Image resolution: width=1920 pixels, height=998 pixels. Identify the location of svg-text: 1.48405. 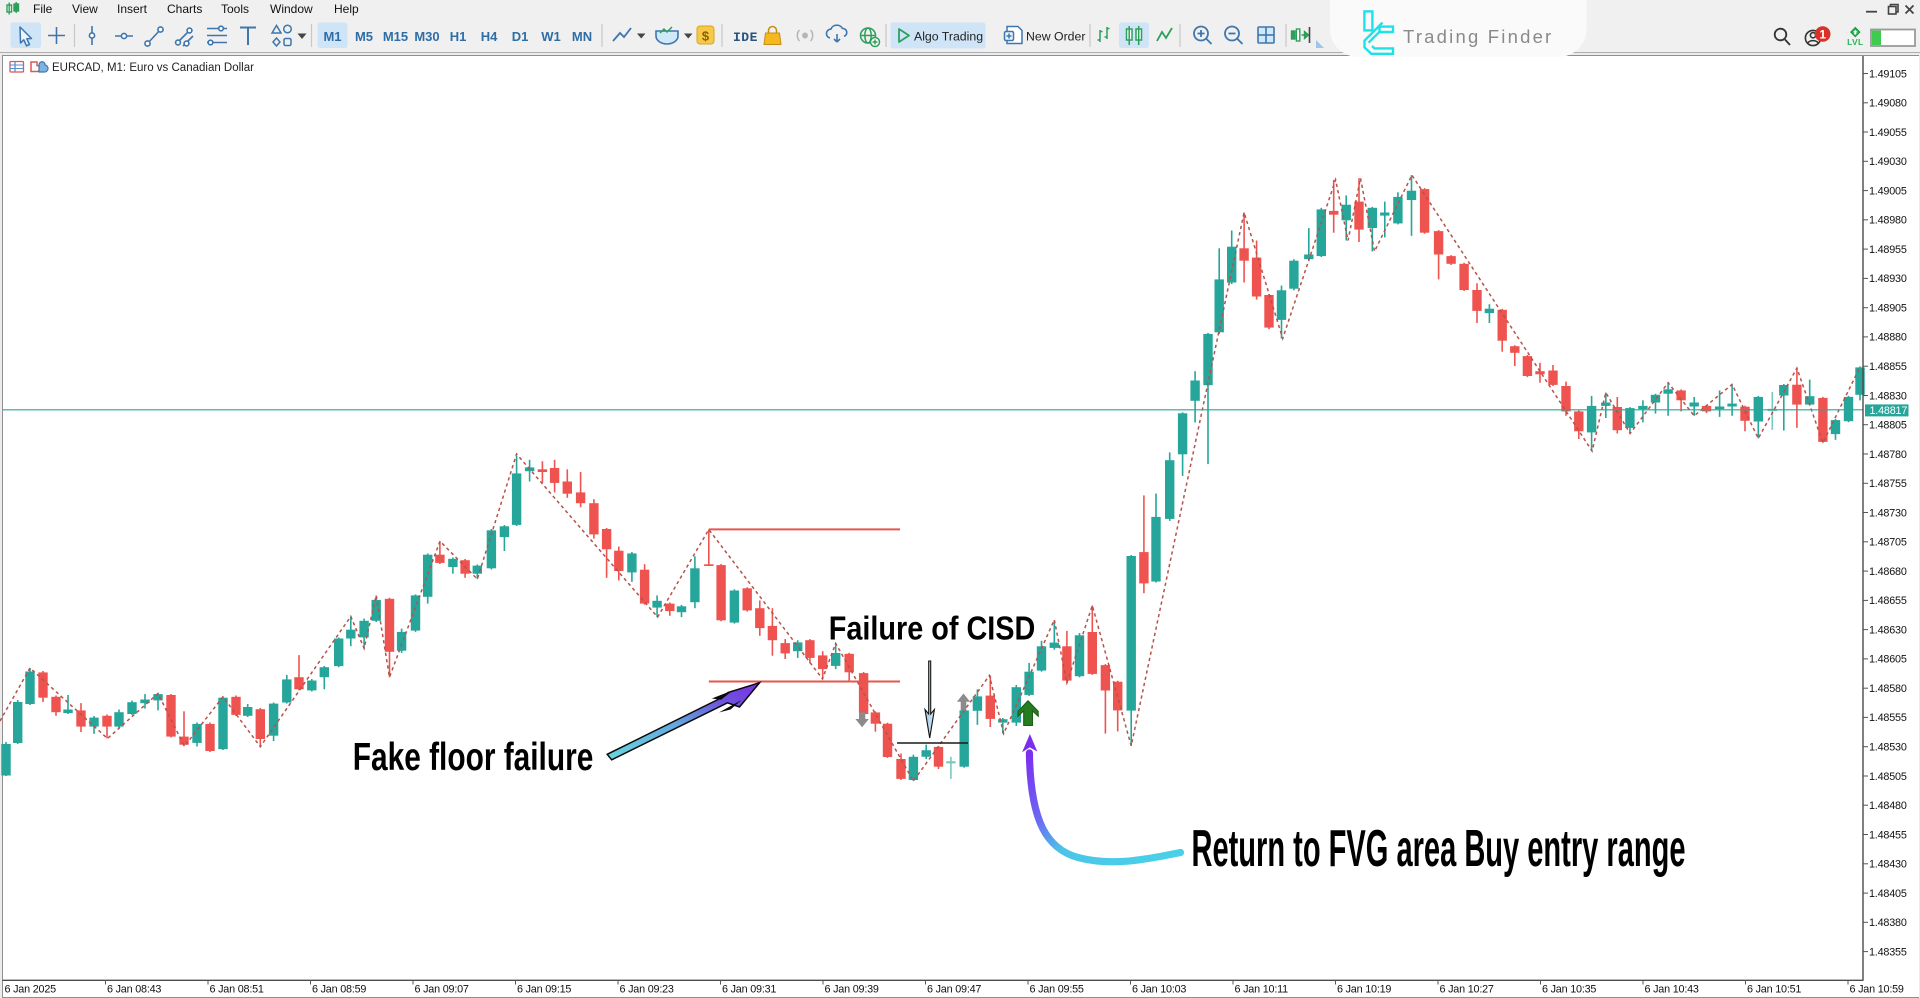
(1888, 894).